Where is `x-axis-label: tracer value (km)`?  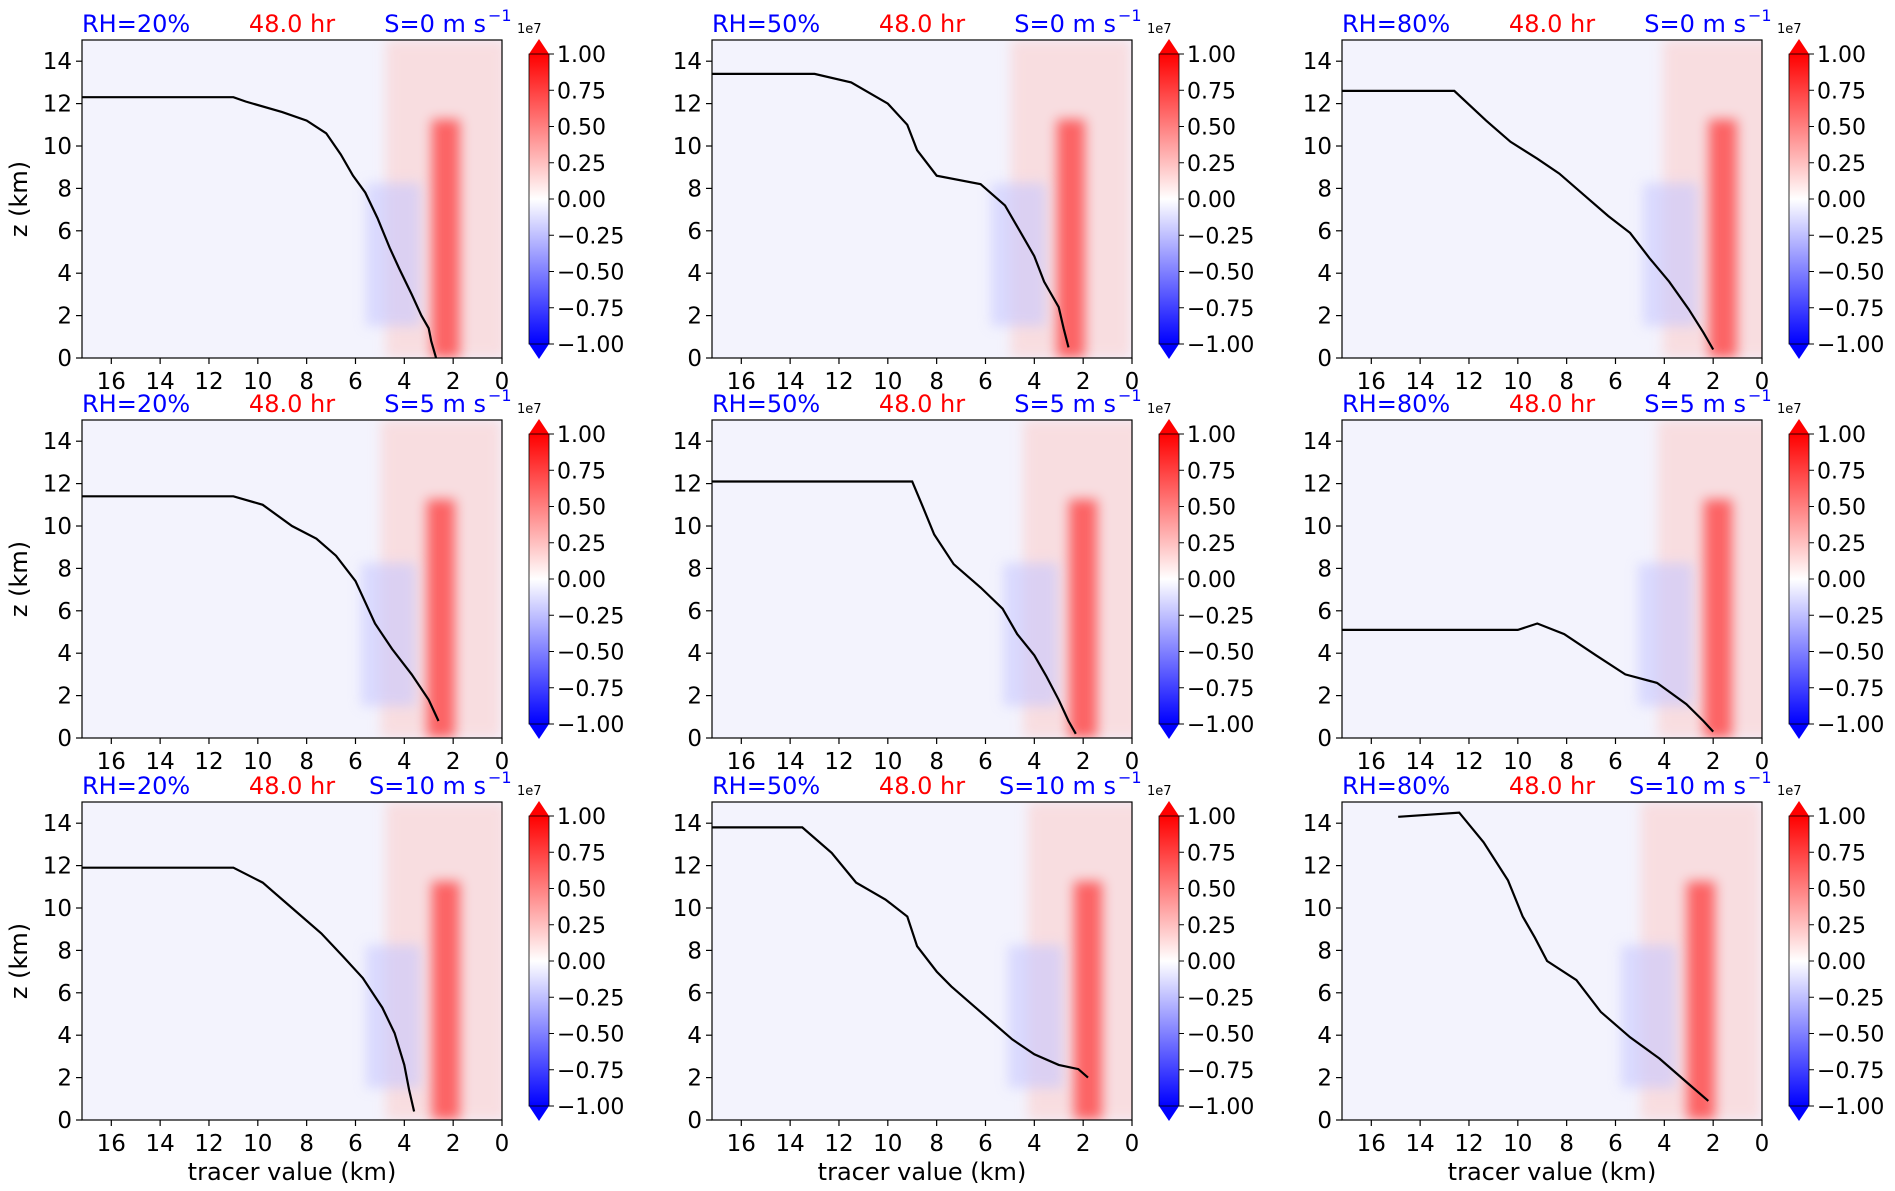 x-axis-label: tracer value (km) is located at coordinates (292, 1172).